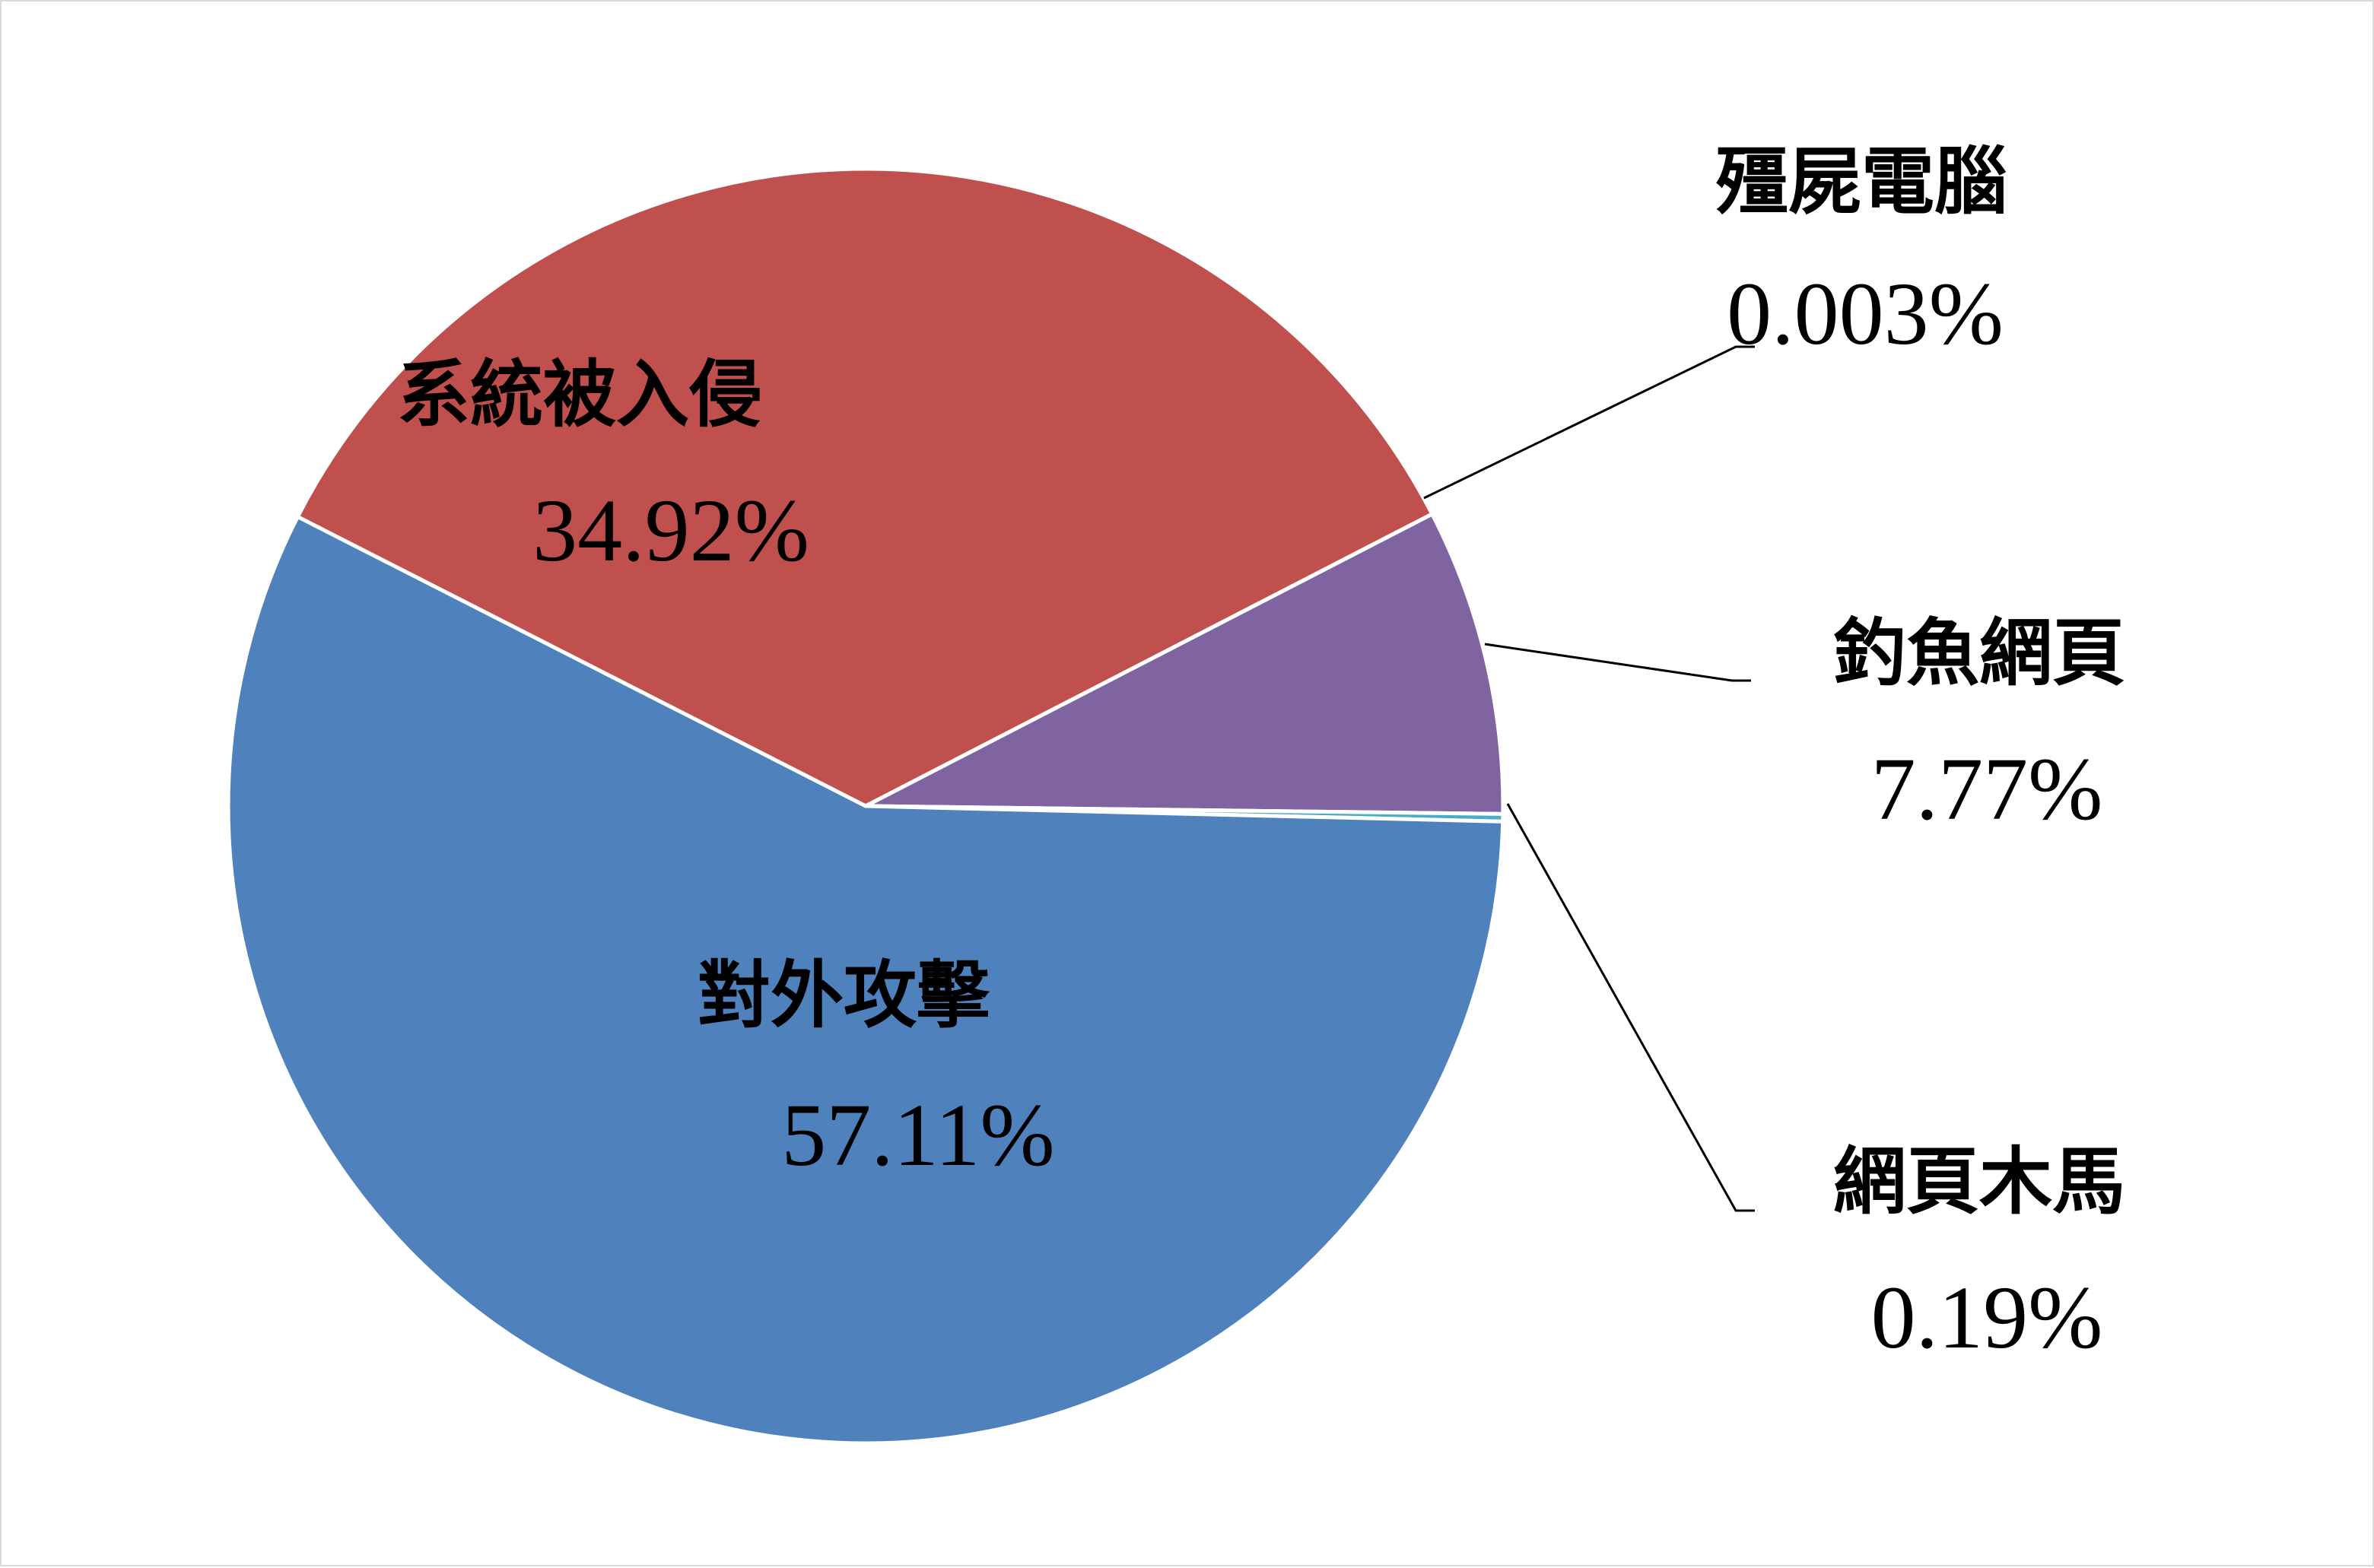  Describe the element at coordinates (1589, 778) in the screenshot. I see `leader-lines` at that location.